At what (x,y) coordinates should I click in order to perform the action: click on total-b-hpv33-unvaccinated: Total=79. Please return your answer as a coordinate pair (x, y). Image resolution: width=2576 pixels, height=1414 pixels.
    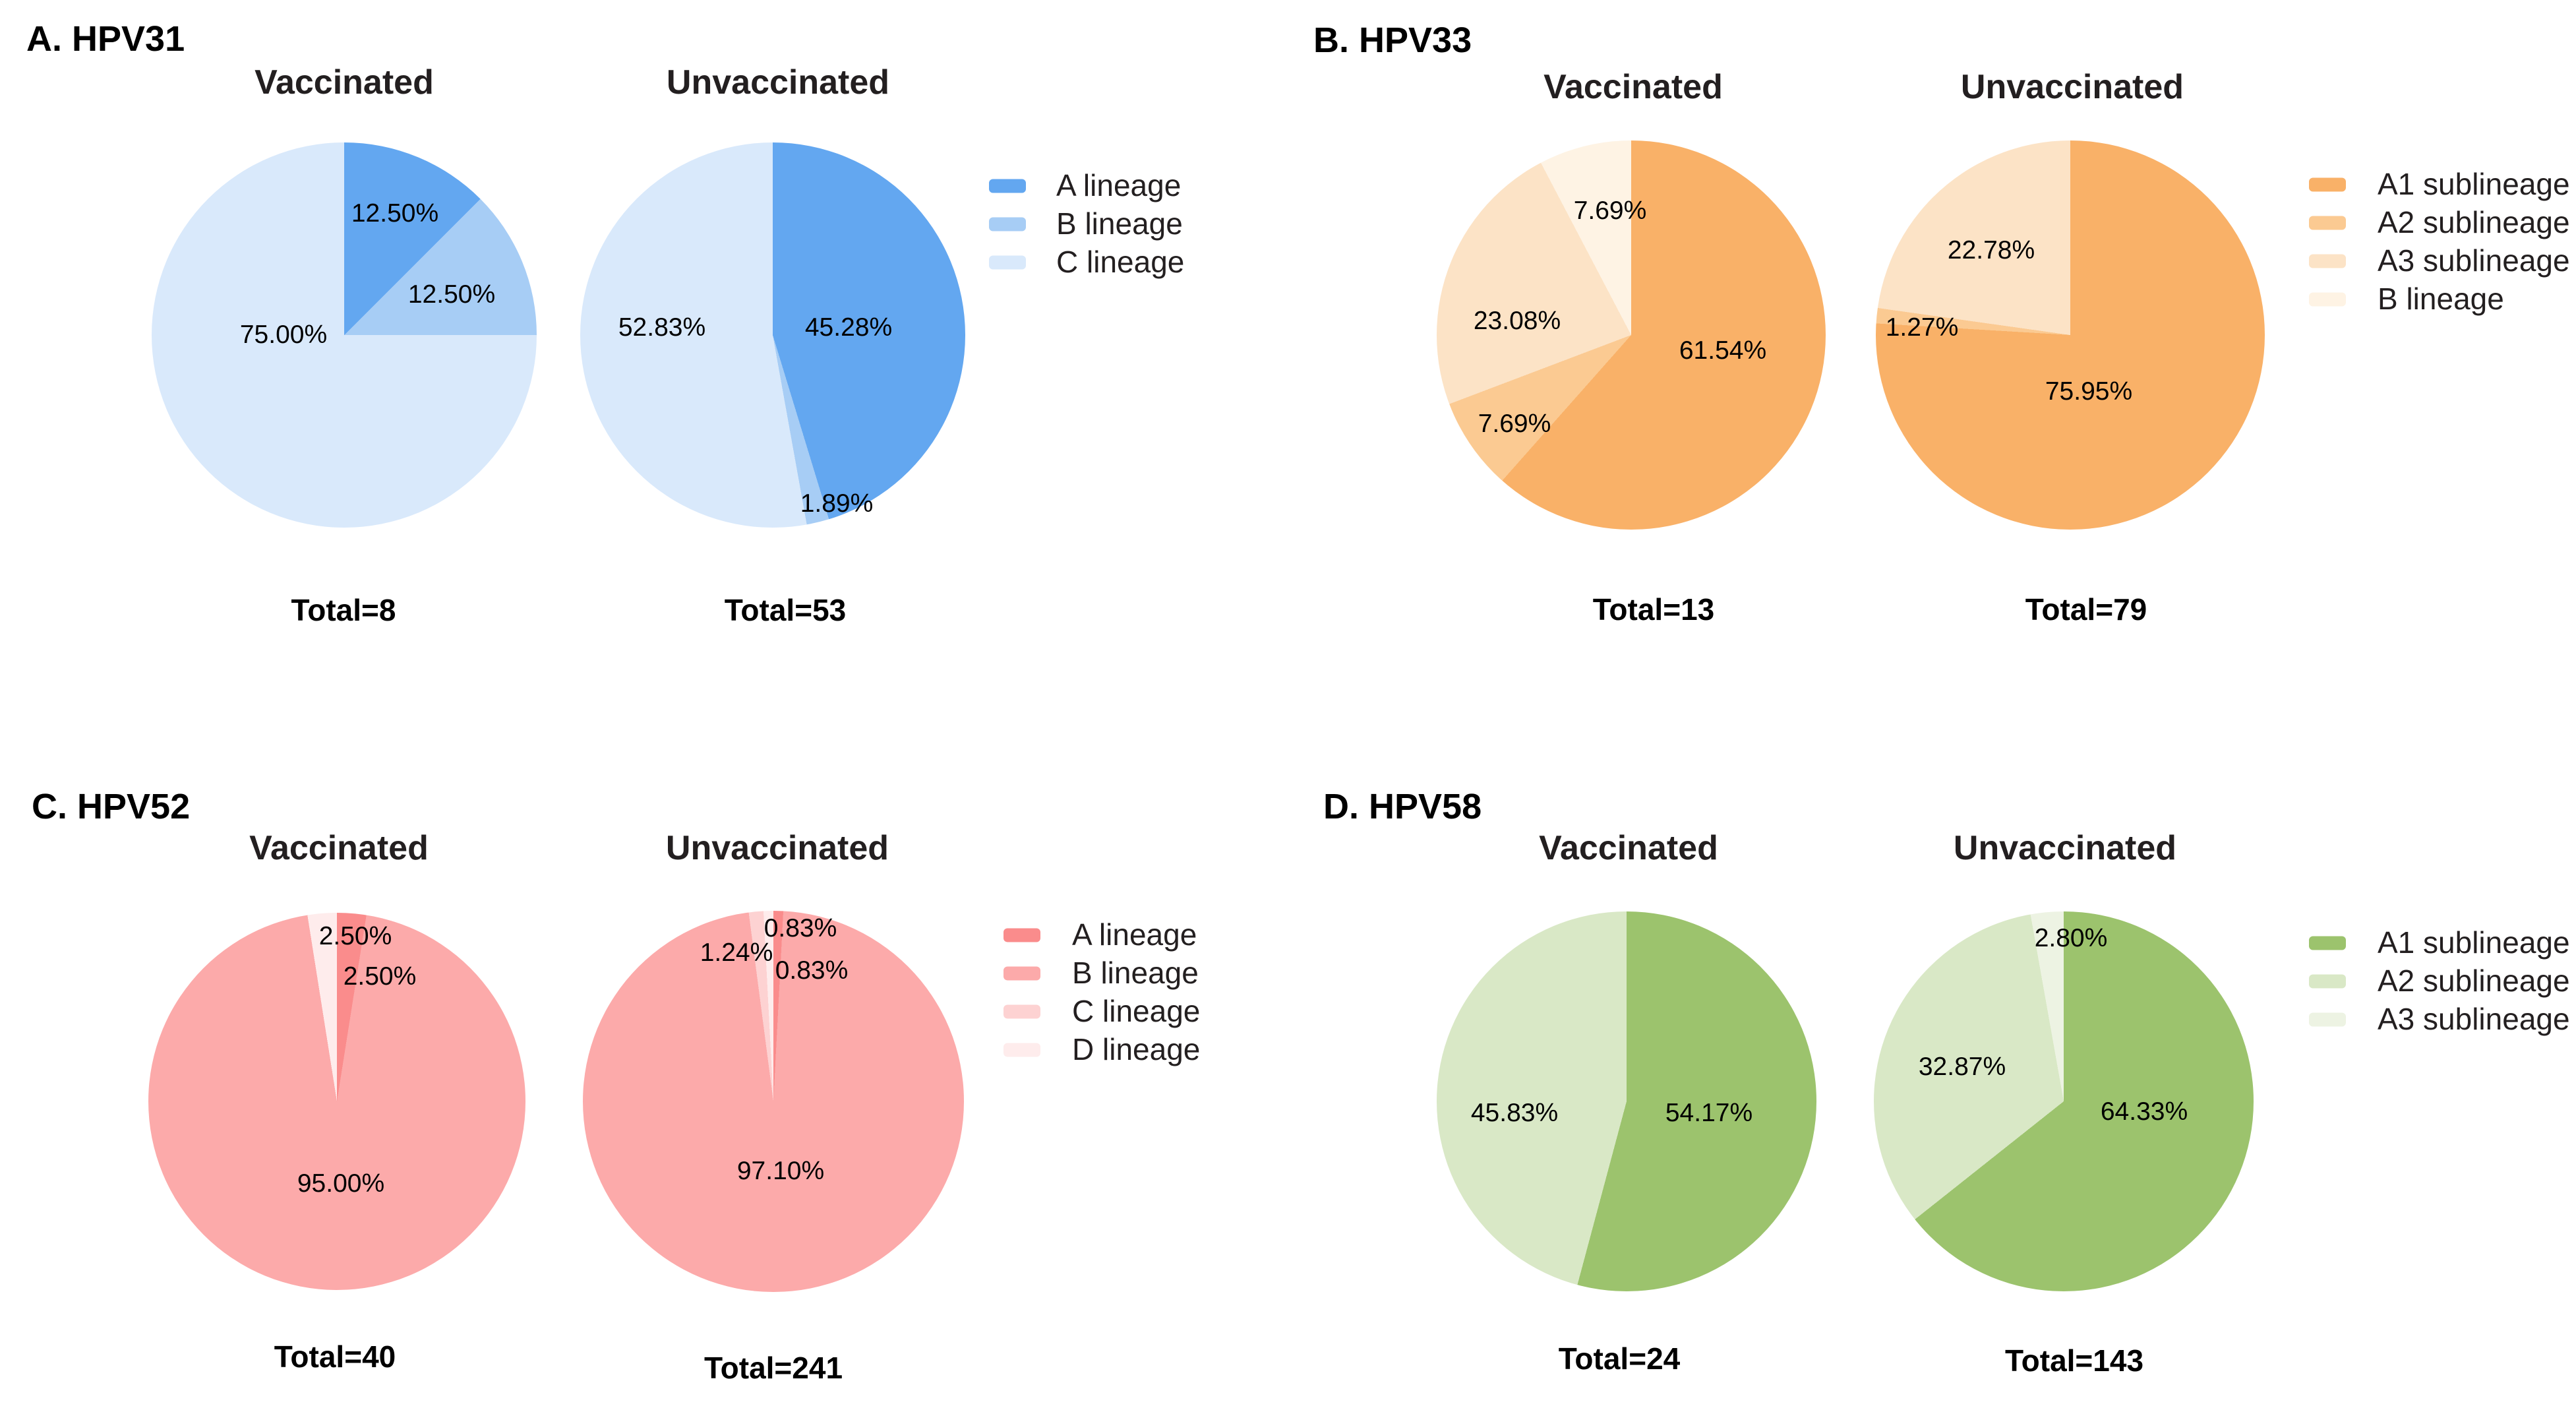
    Looking at the image, I should click on (2086, 609).